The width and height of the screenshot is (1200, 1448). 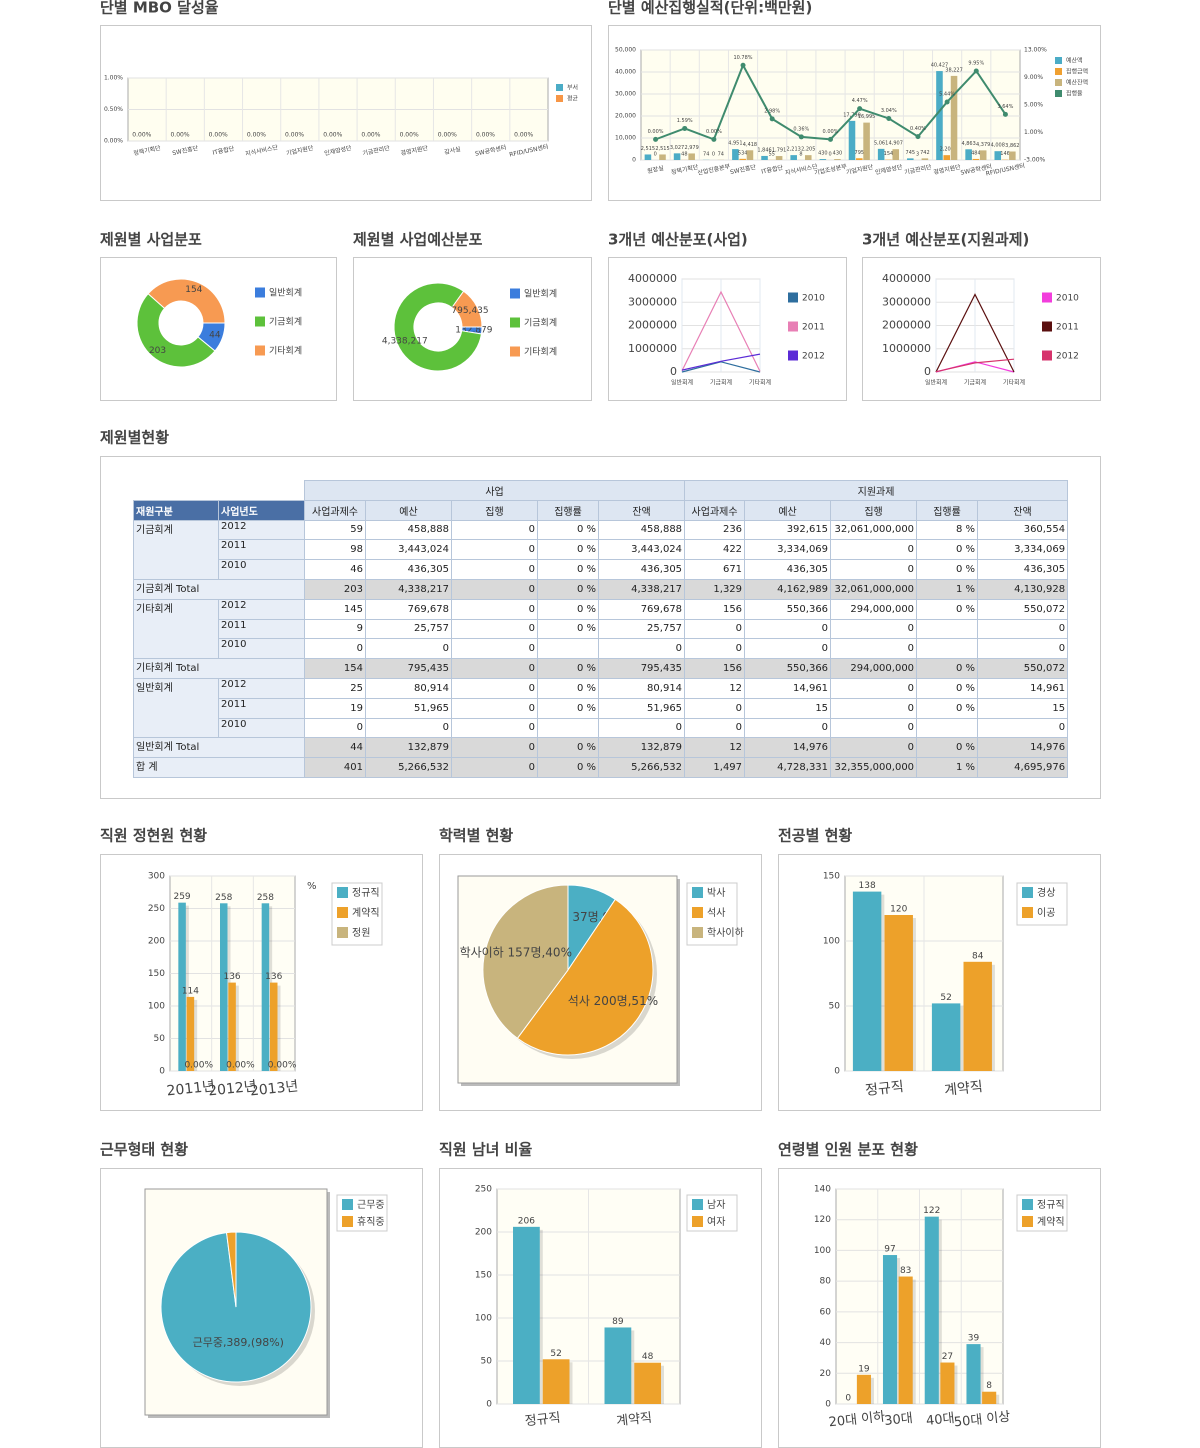 What do you see at coordinates (940, 66) in the screenshot?
I see `data-label: 40,427` at bounding box center [940, 66].